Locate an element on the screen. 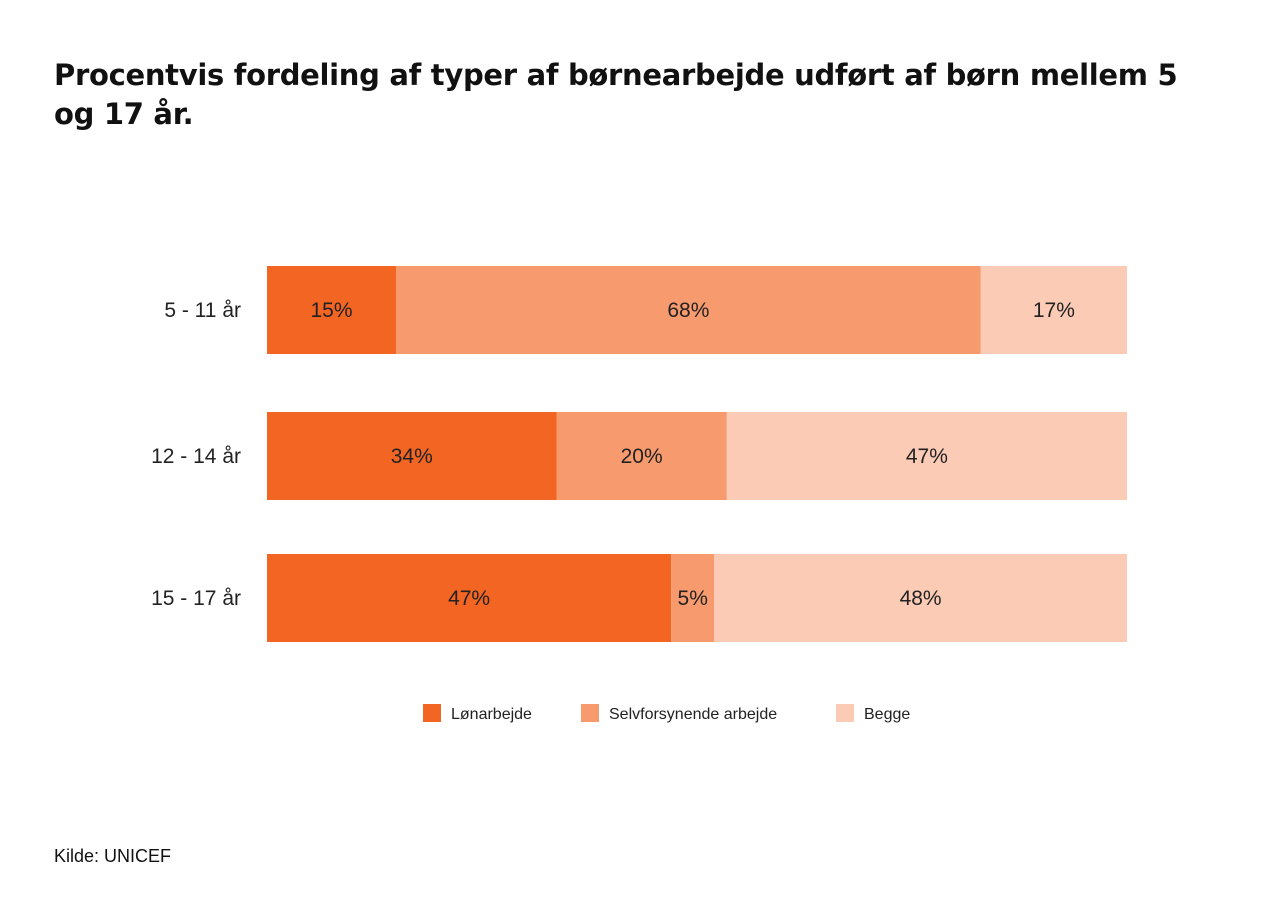 This screenshot has width=1280, height=906. data-label: 17% is located at coordinates (1054, 310).